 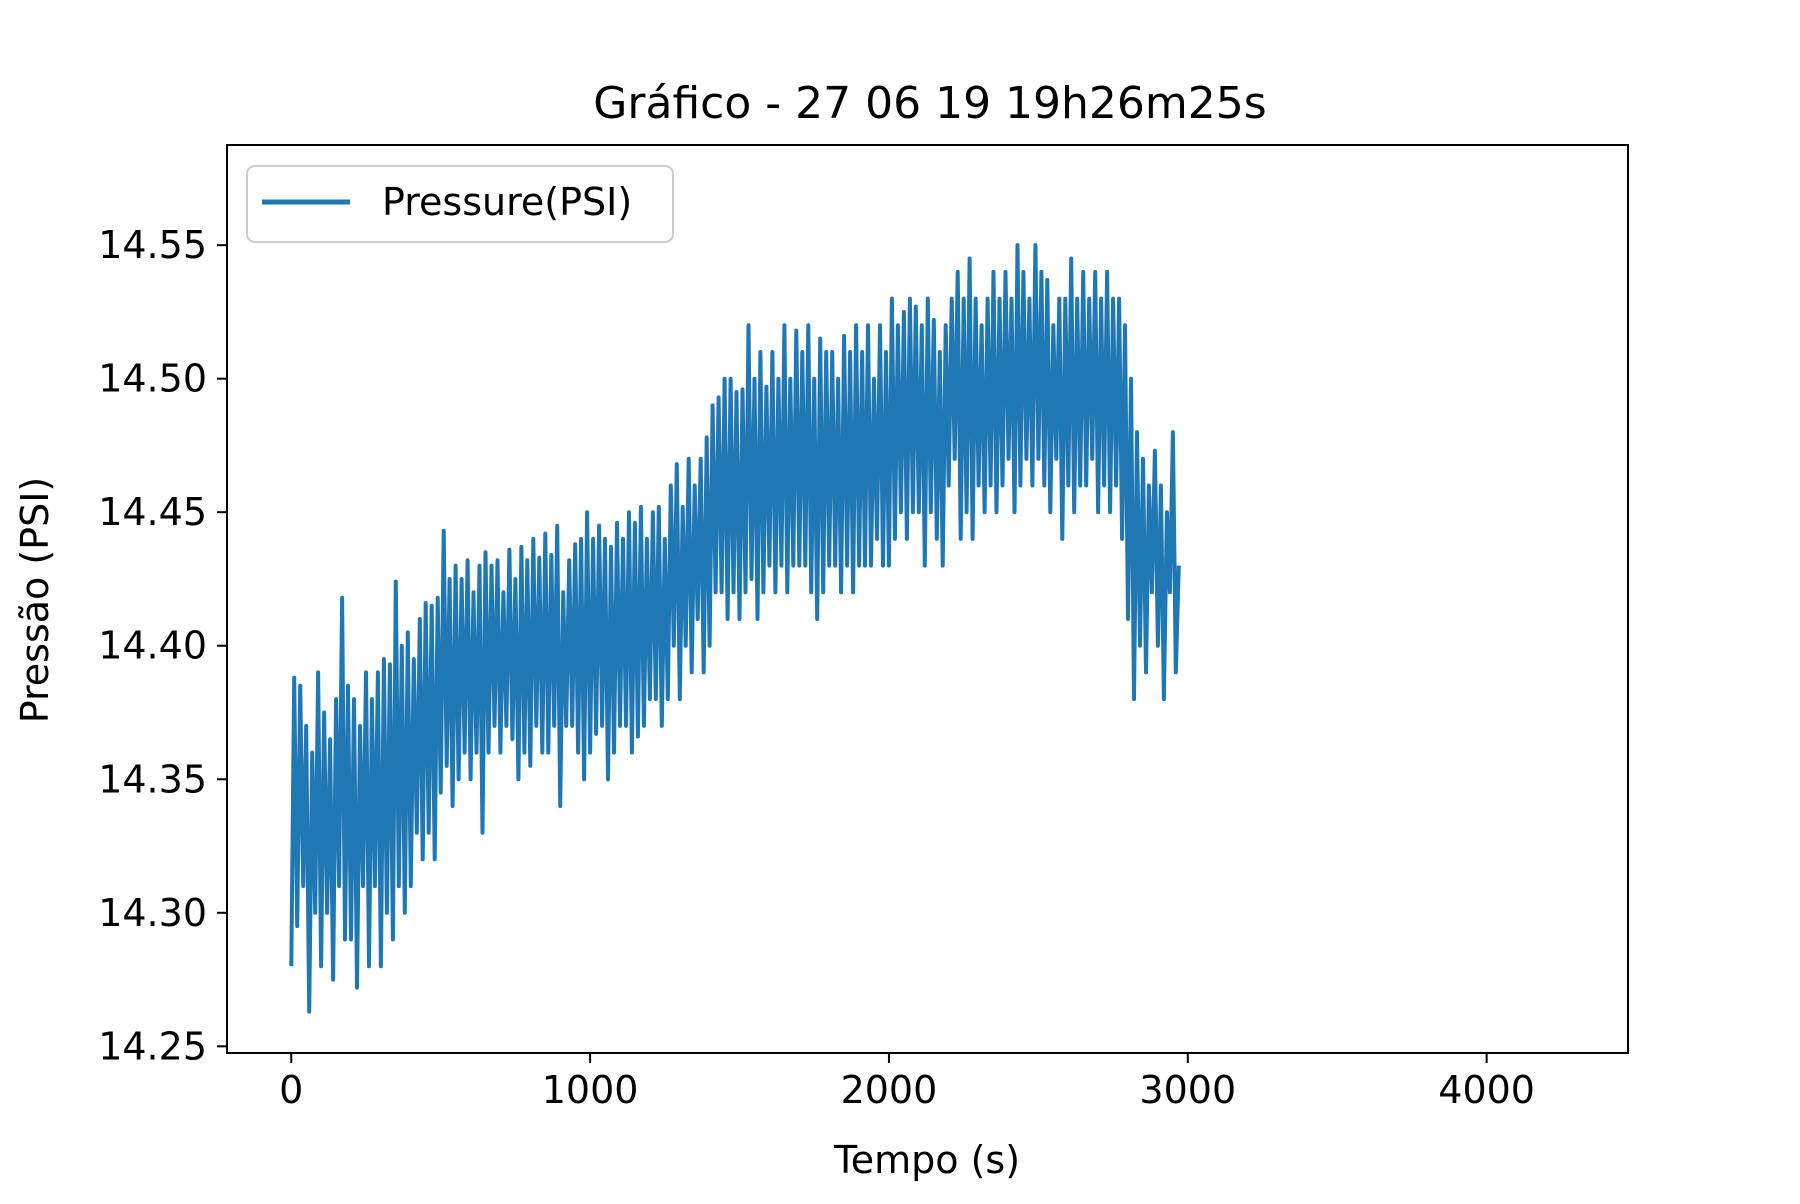 What do you see at coordinates (152, 913) in the screenshot?
I see `y-tick-label: 14.30` at bounding box center [152, 913].